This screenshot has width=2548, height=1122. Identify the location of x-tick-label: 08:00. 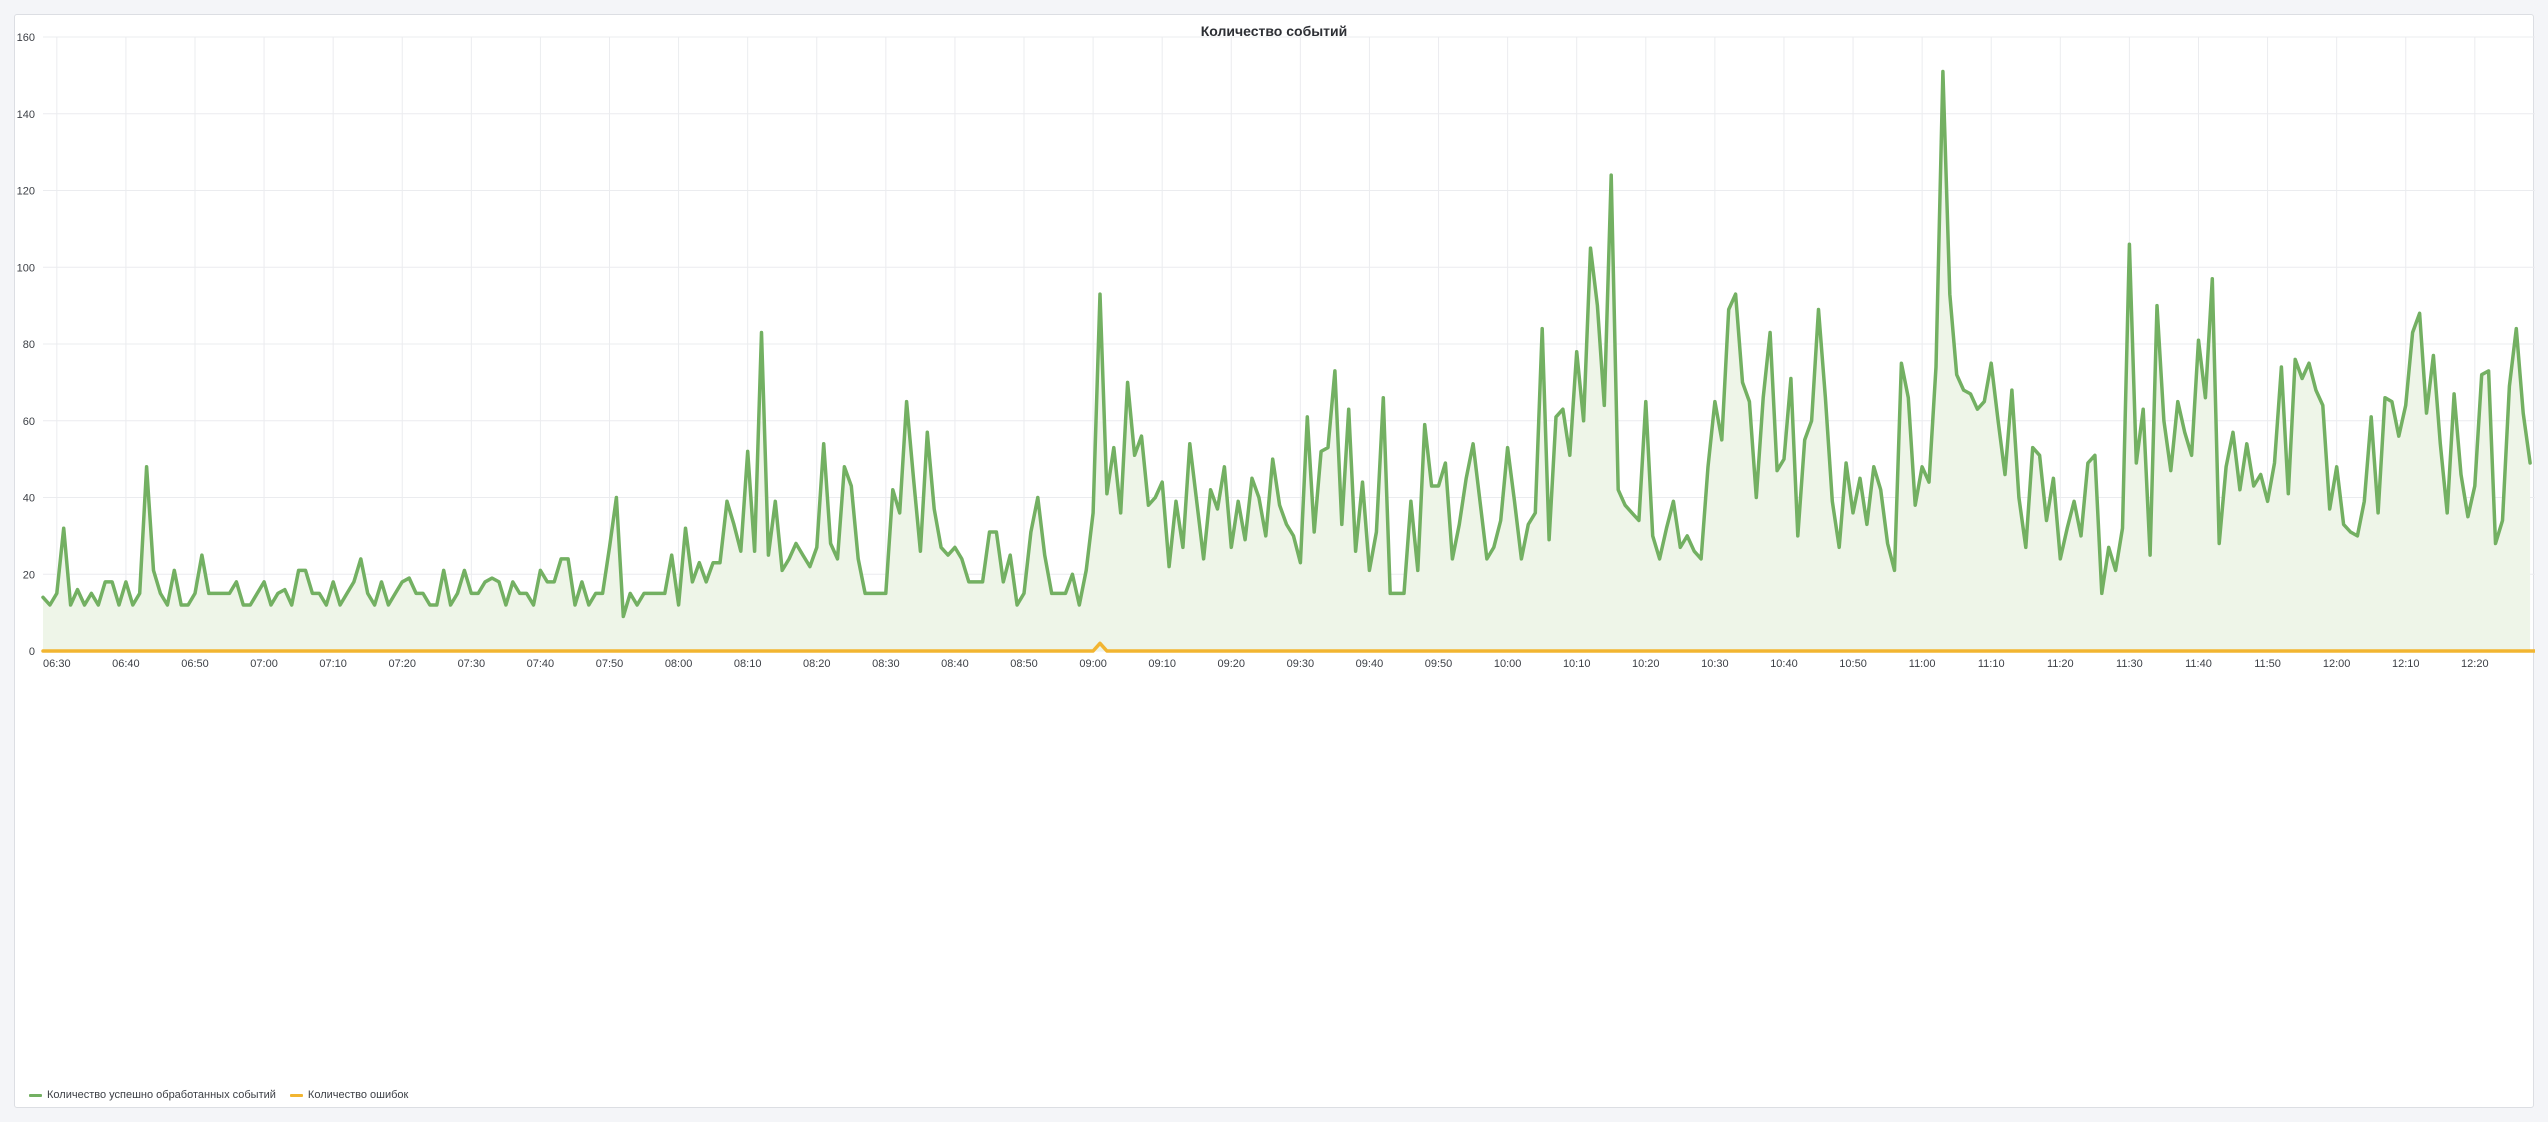
(679, 664).